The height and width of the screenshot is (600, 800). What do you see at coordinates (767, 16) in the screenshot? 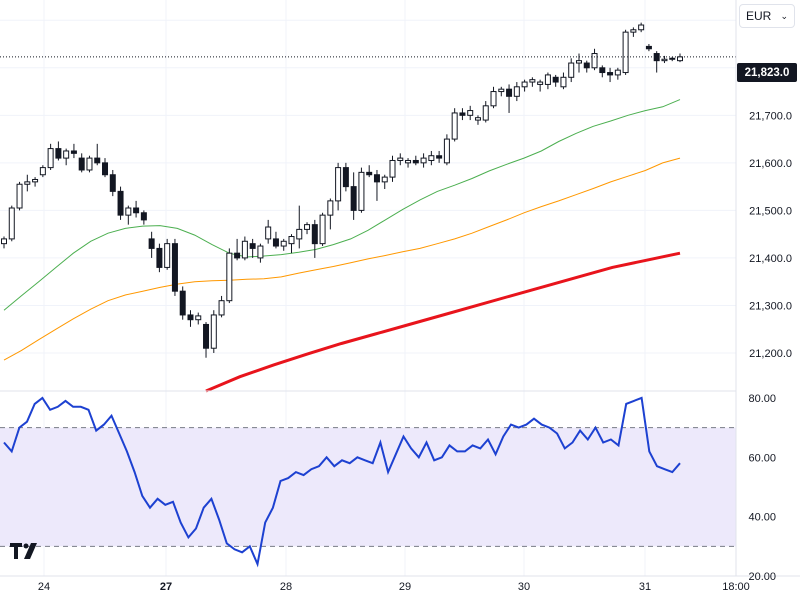
I see `currency-select: EUR ⌄` at bounding box center [767, 16].